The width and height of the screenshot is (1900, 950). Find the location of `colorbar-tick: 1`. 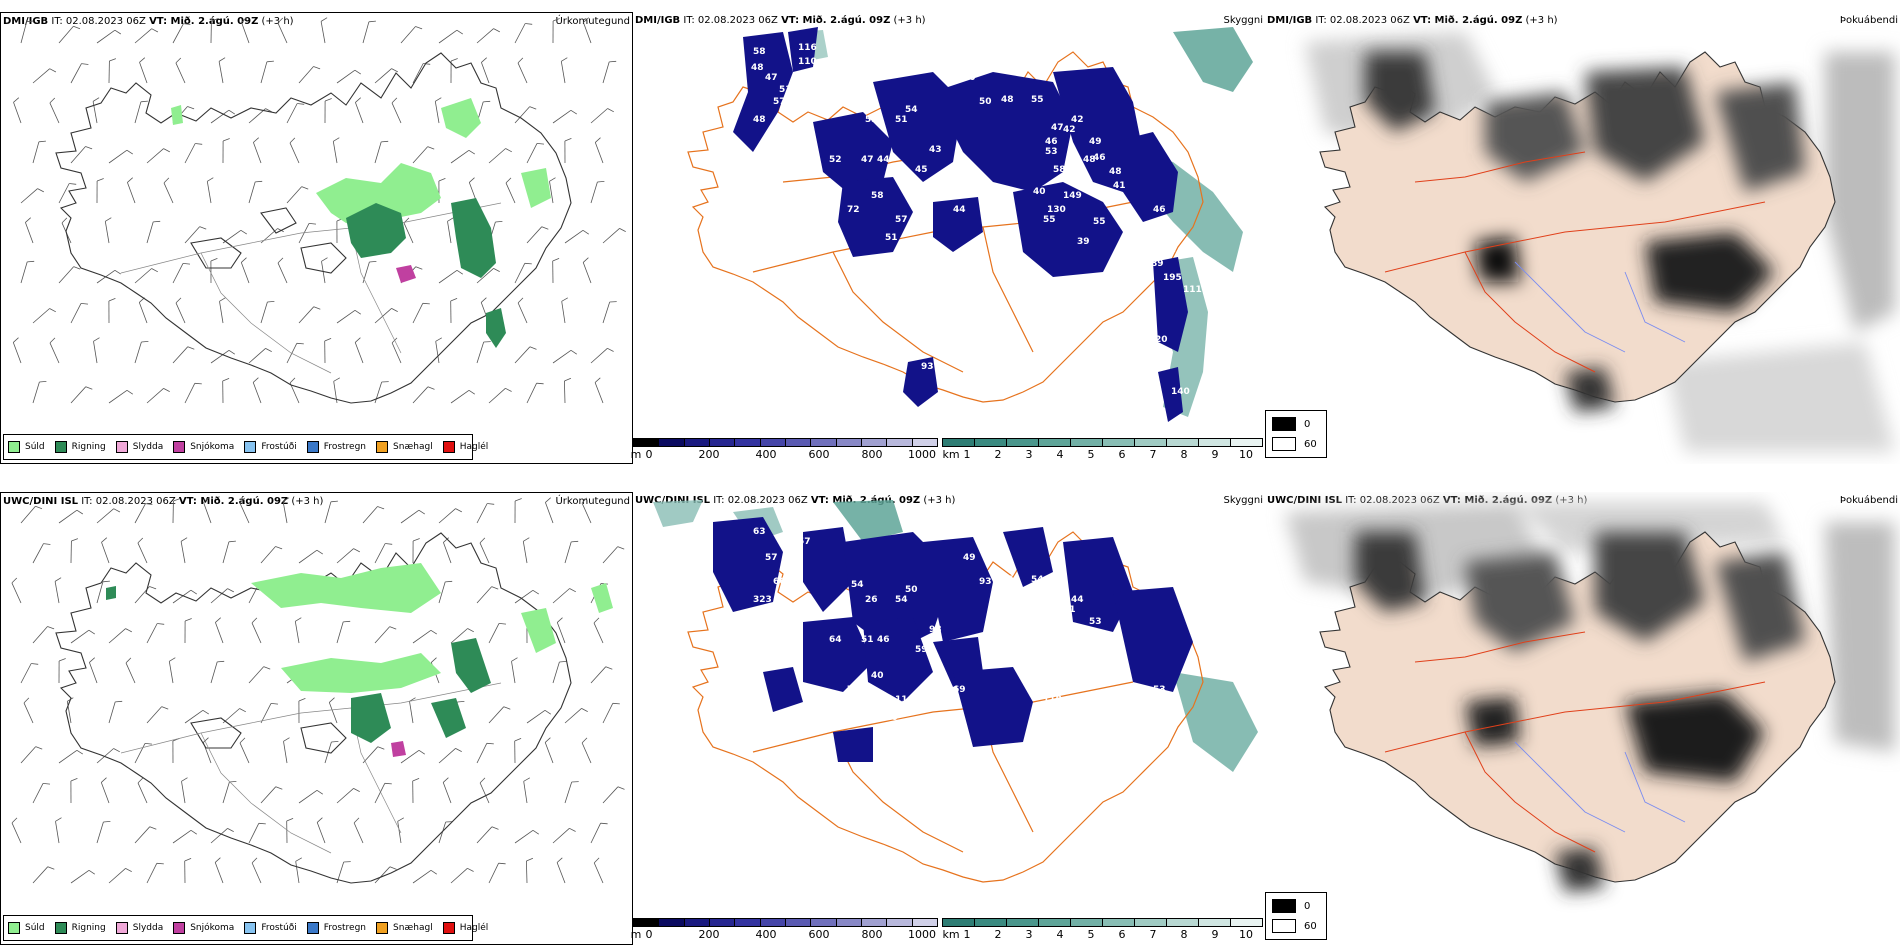

colorbar-tick: 1 is located at coordinates (967, 934).